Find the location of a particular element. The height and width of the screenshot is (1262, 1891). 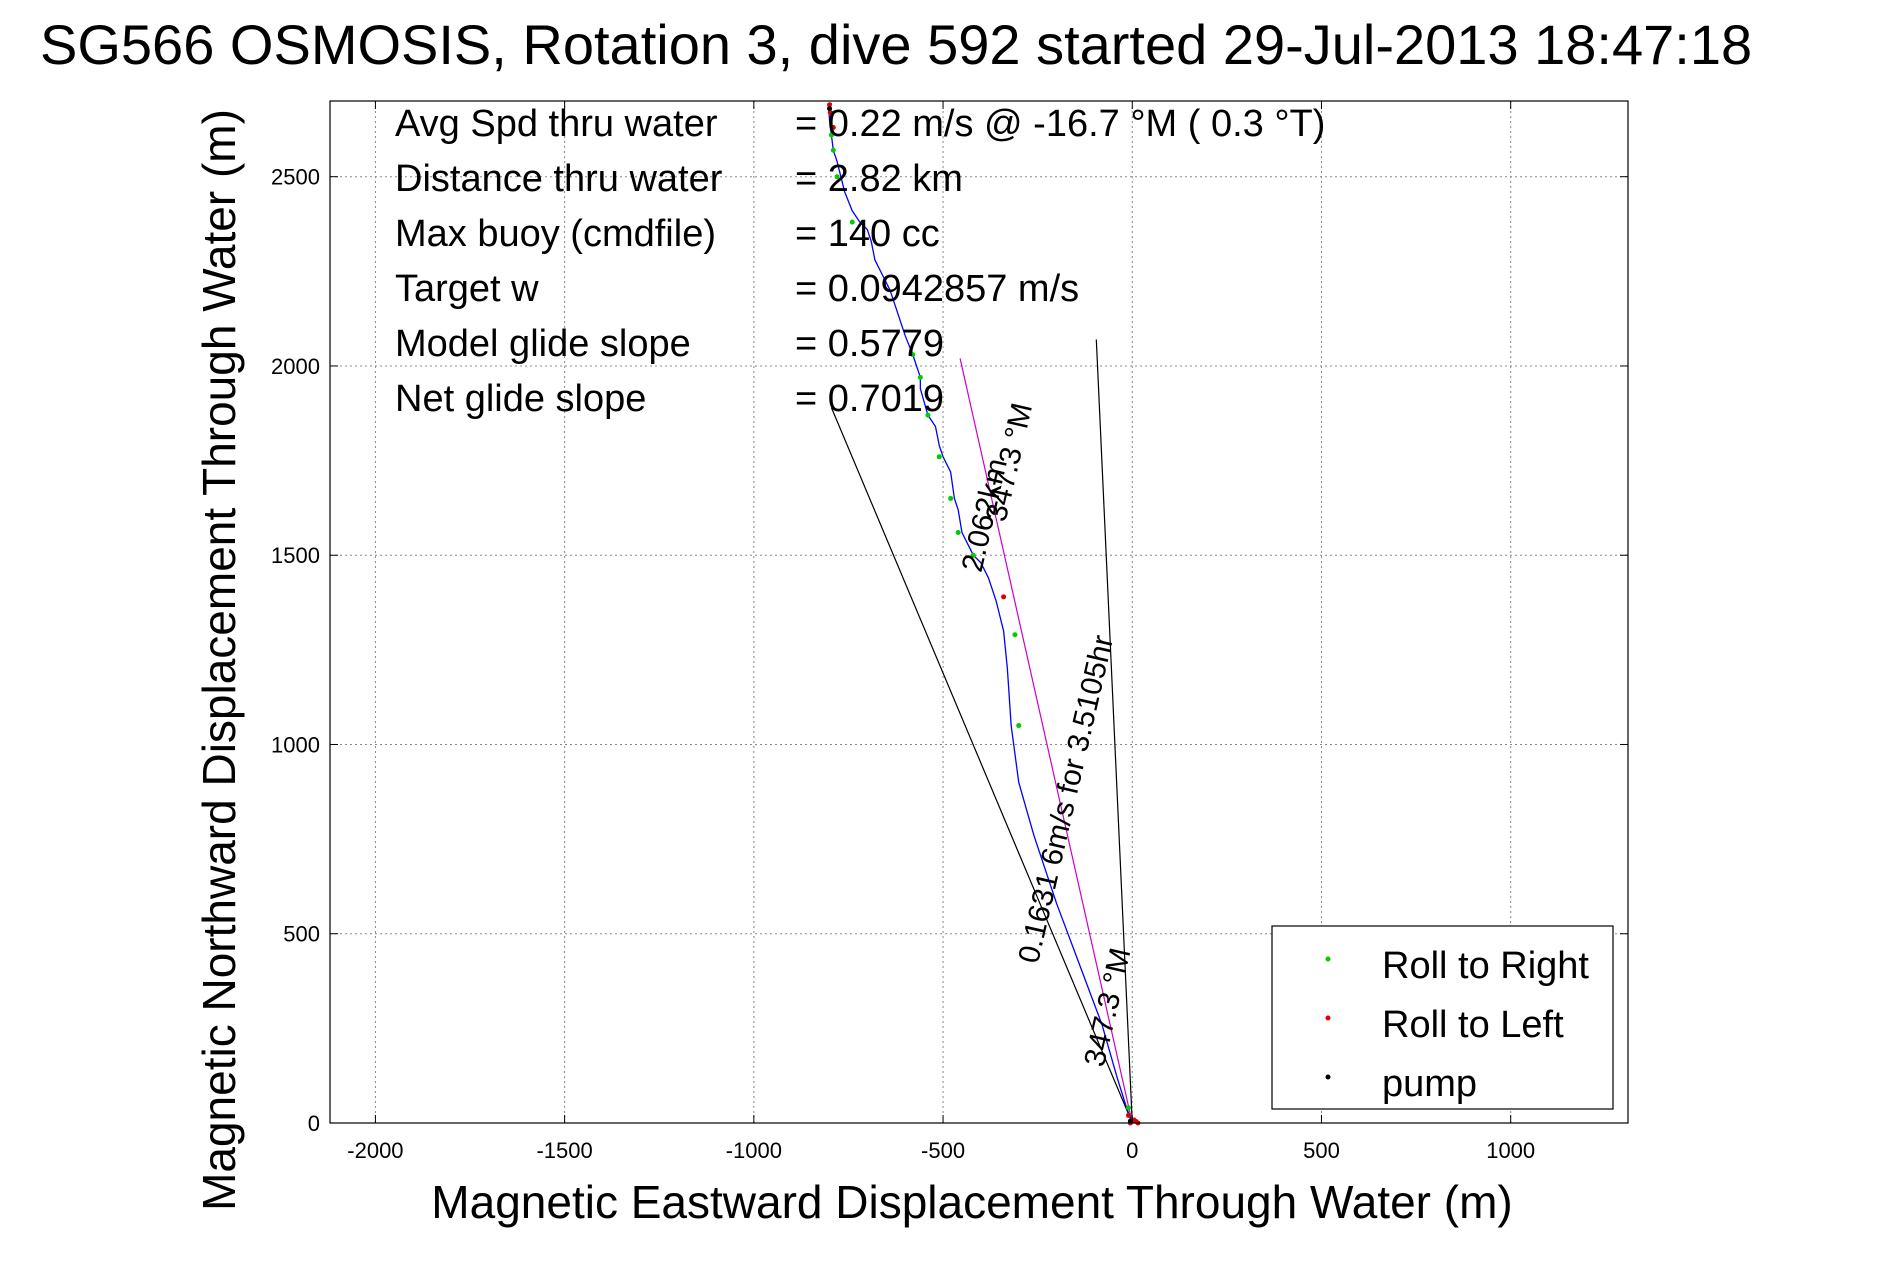

legend-label: Roll to Left is located at coordinates (1473, 1025).